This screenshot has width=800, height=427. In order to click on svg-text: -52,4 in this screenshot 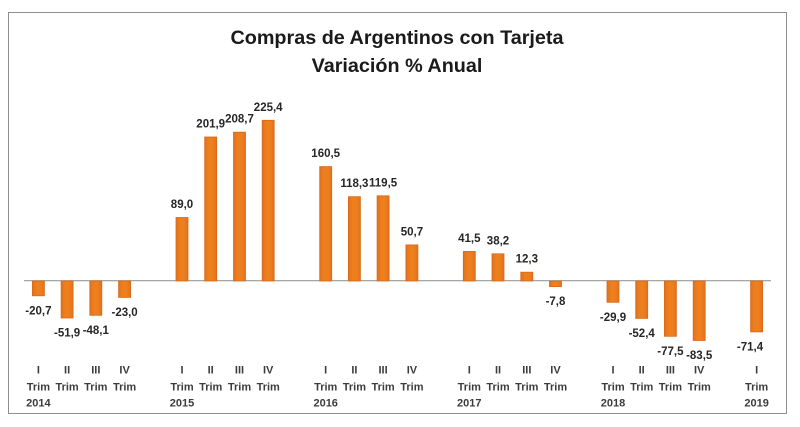, I will do `click(642, 334)`.